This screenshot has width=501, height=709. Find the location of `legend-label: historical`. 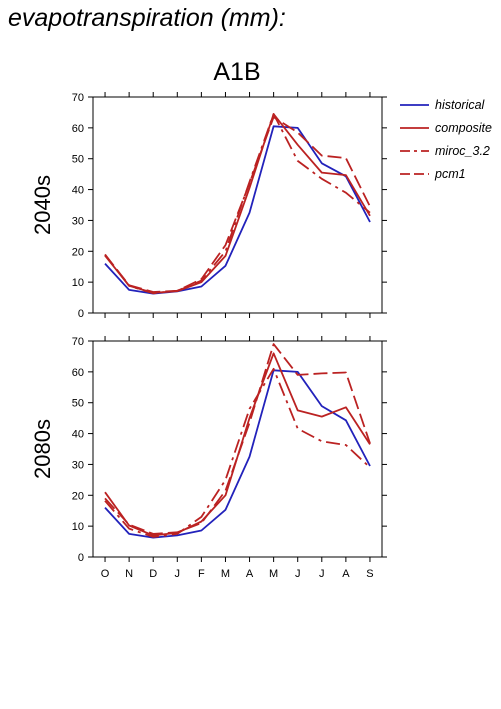

legend-label: historical is located at coordinates (460, 105).